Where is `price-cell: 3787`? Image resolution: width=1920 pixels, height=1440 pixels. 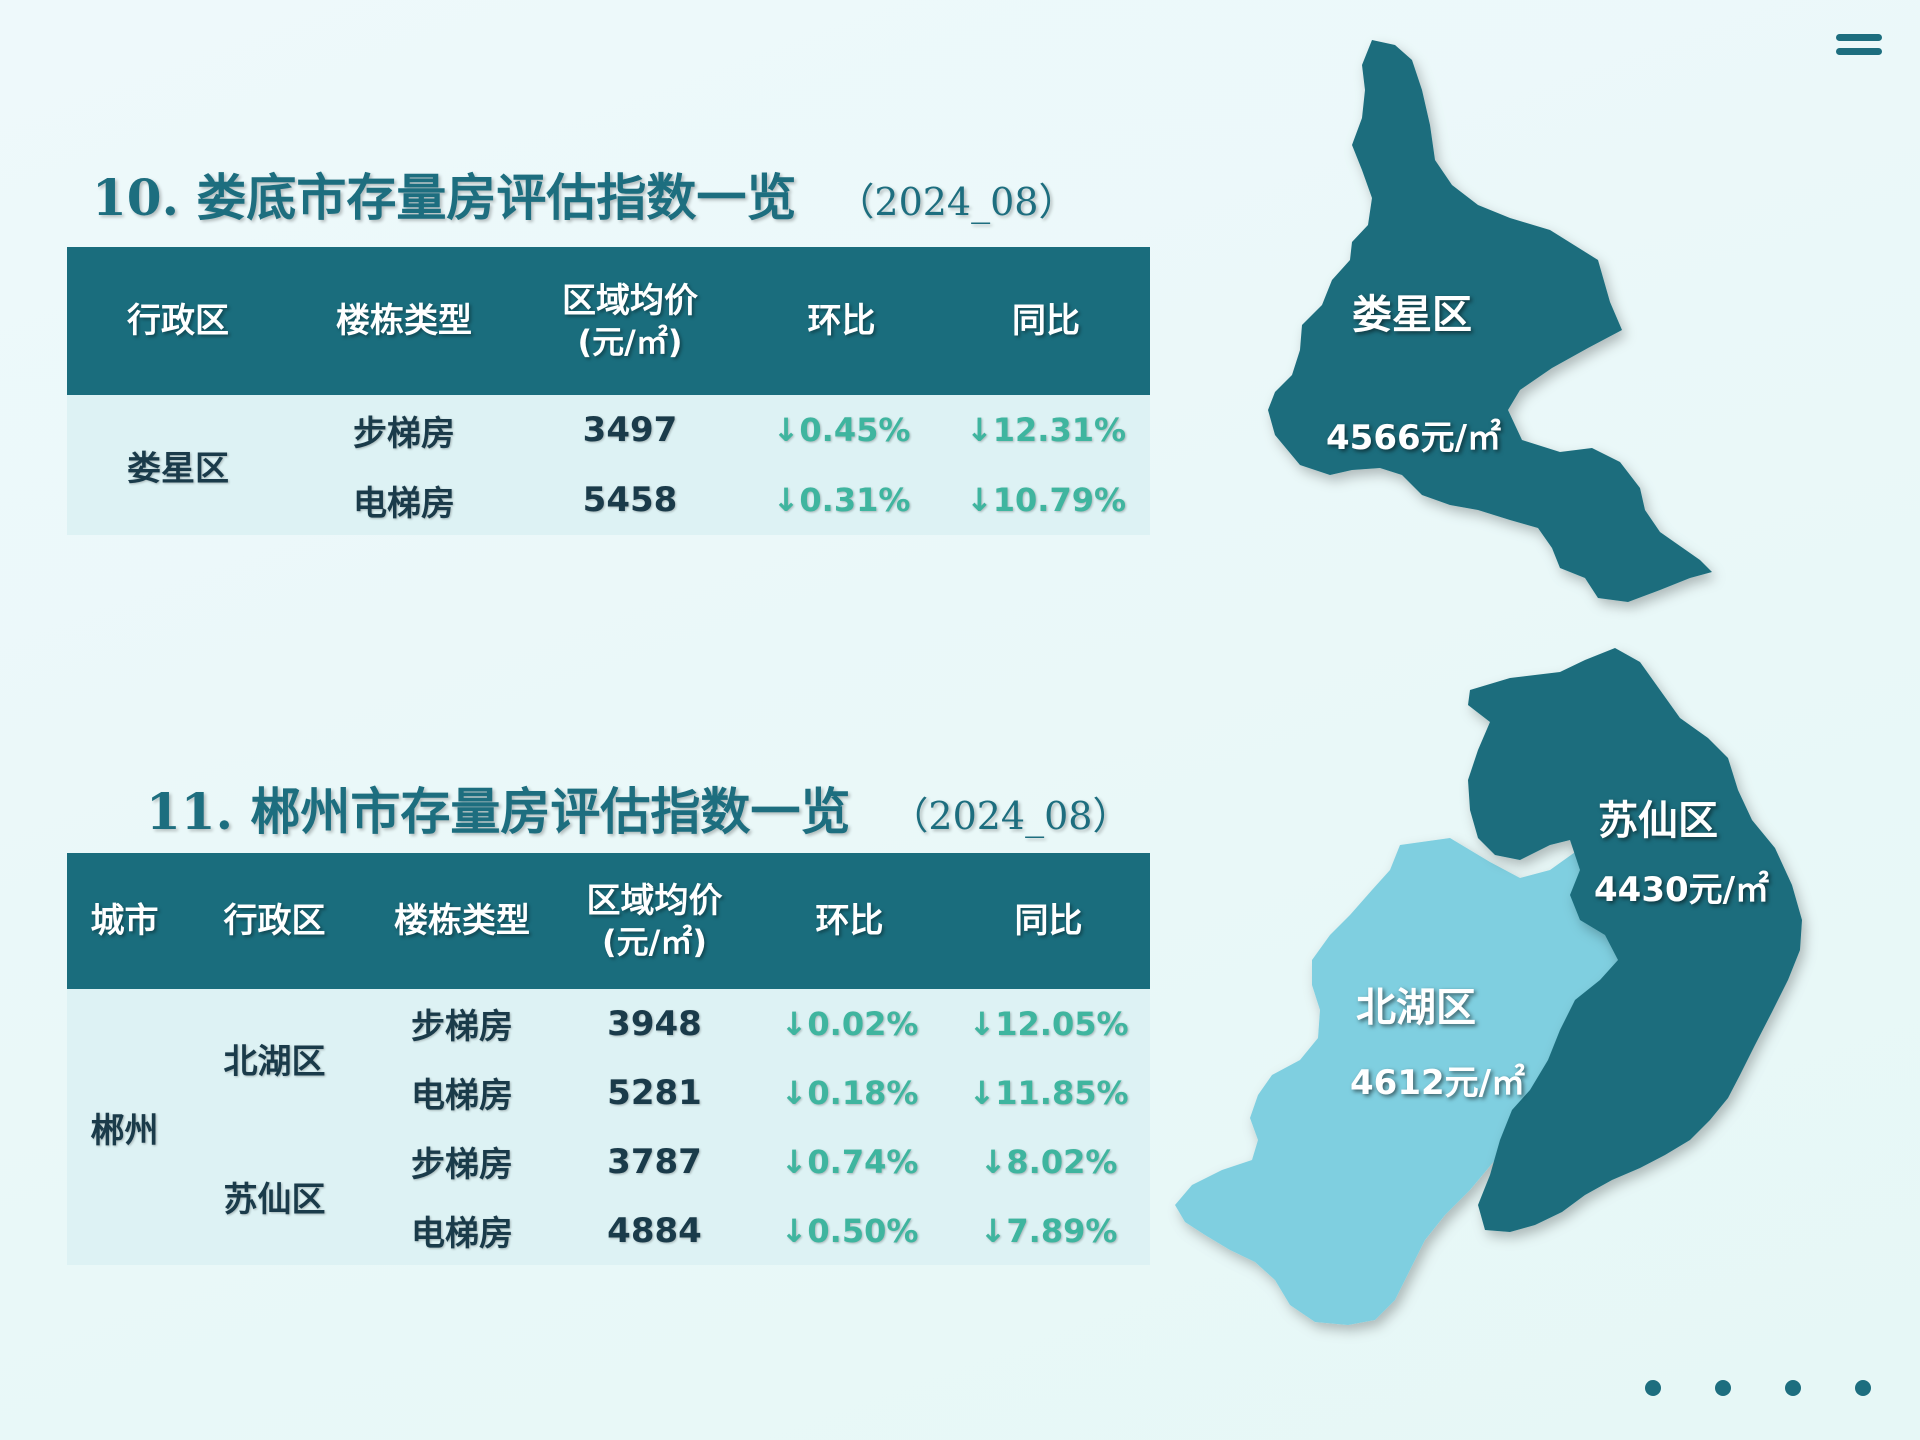 price-cell: 3787 is located at coordinates (654, 1161).